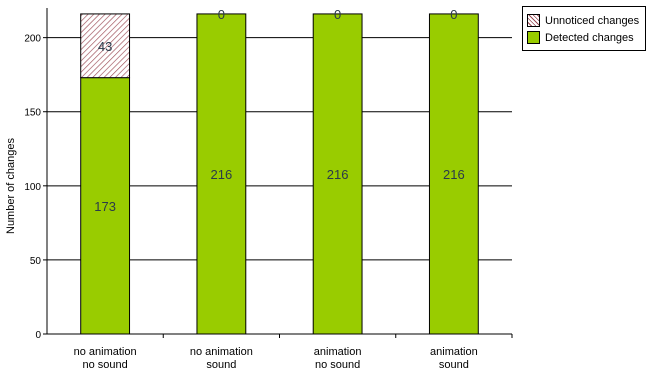 Image resolution: width=650 pixels, height=374 pixels. Describe the element at coordinates (32, 113) in the screenshot. I see `y-tick-label: 150` at that location.